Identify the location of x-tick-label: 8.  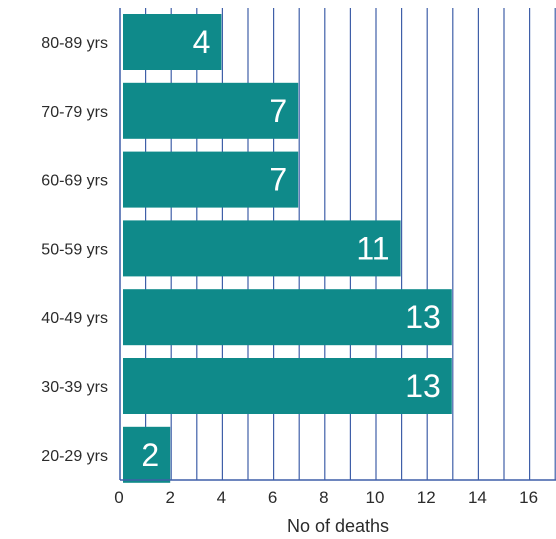
(323, 497).